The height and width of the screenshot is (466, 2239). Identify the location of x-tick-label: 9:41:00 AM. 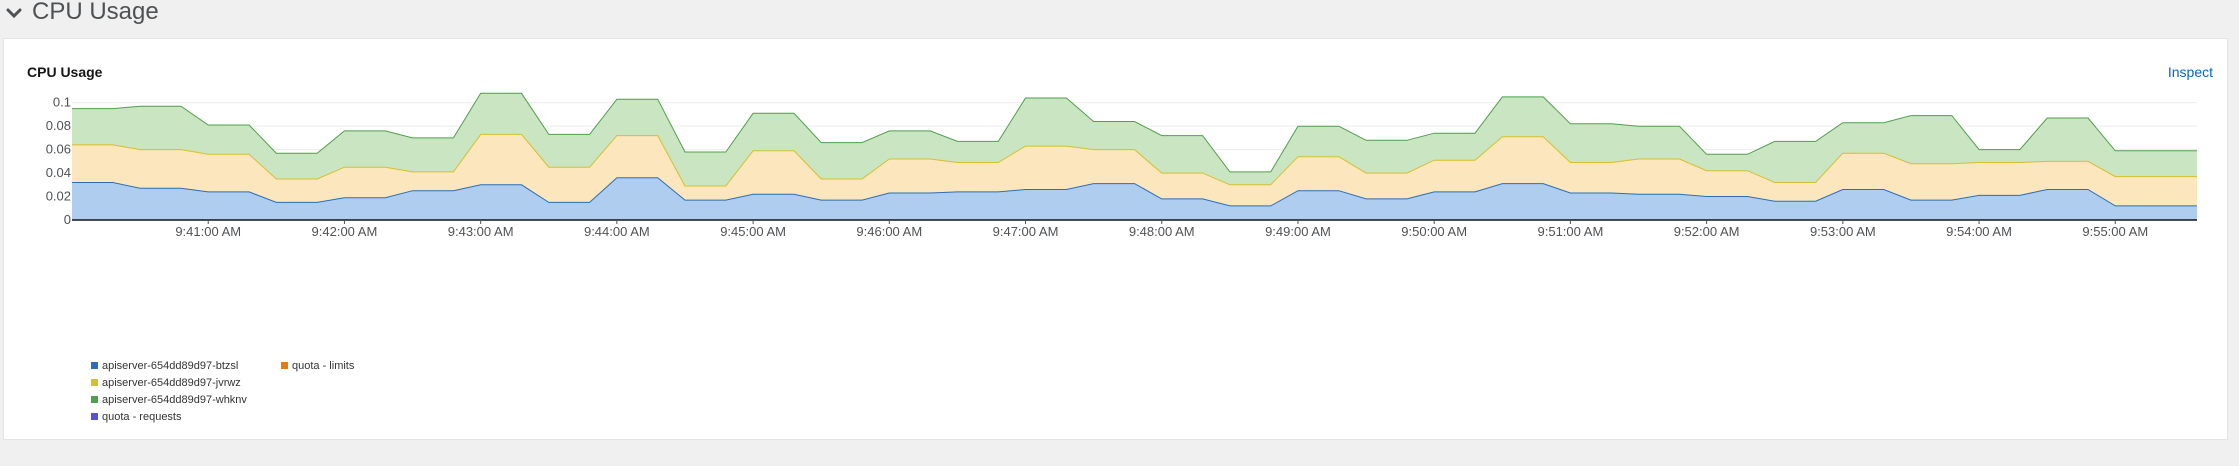
(208, 231).